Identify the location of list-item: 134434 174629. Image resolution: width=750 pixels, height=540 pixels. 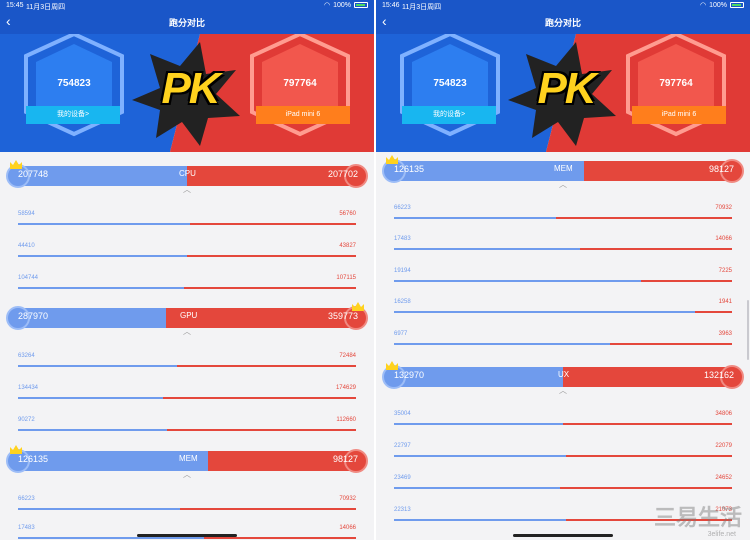
(187, 395).